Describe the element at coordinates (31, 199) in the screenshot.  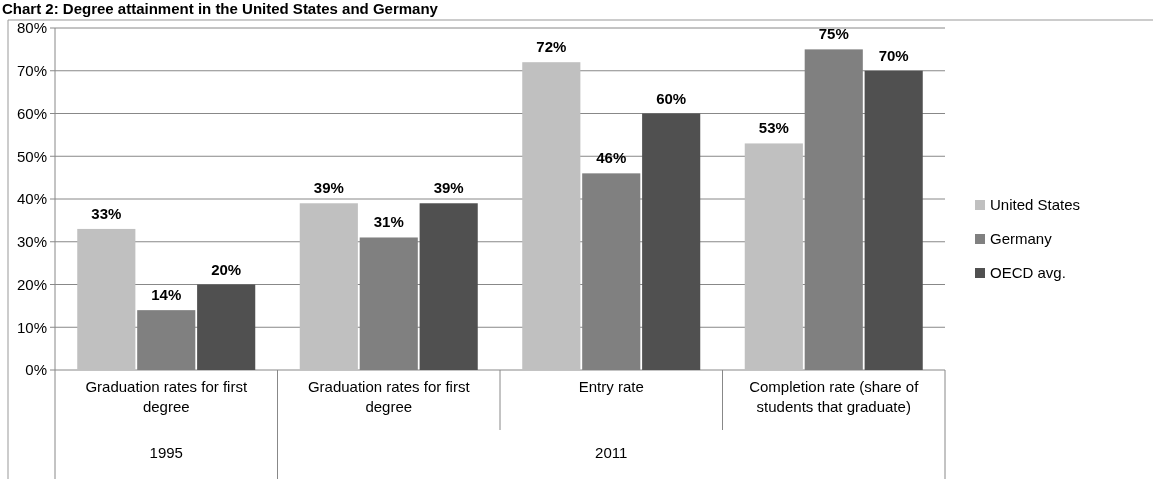
I see `y-tick-label: 40%` at that location.